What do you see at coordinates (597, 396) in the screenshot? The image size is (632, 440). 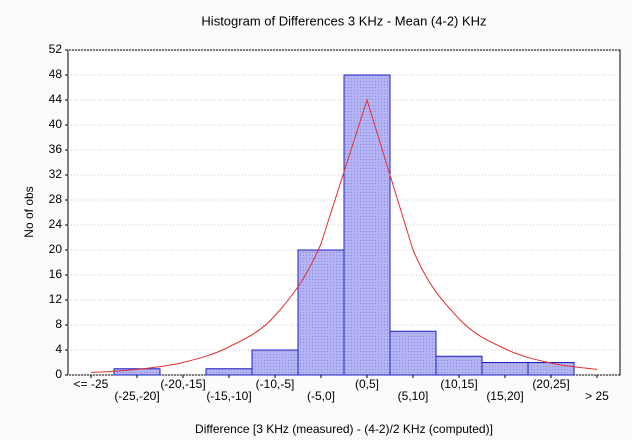 I see `x-tick-label: > 25` at bounding box center [597, 396].